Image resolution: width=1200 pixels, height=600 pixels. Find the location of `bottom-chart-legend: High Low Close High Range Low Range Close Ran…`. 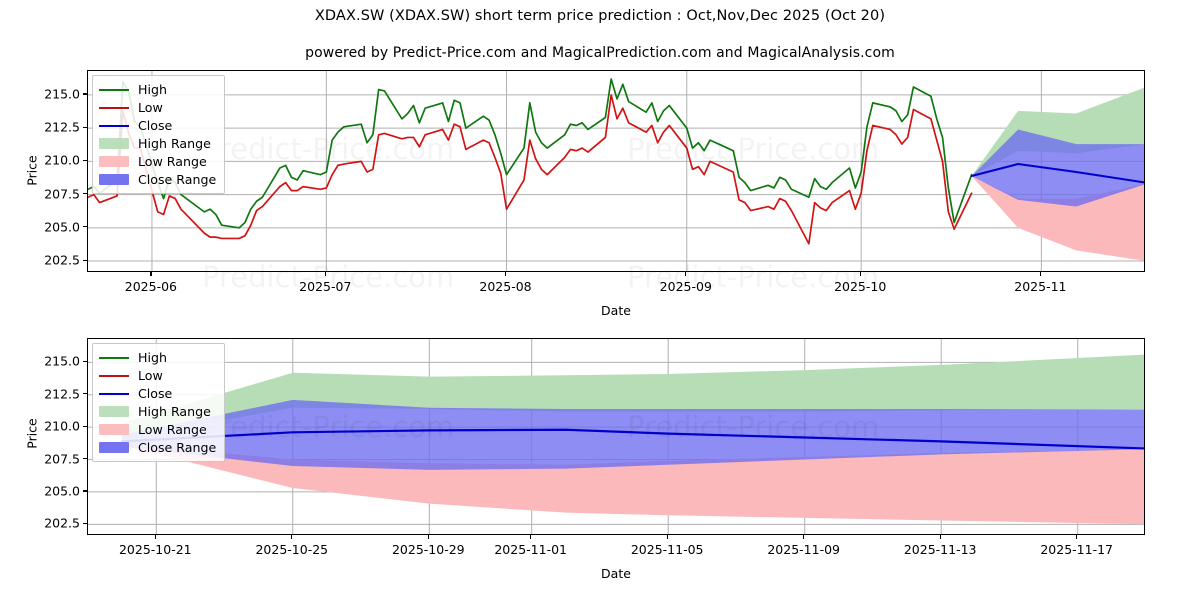

bottom-chart-legend: High Low Close High Range Low Range Close Ran… is located at coordinates (159, 402).